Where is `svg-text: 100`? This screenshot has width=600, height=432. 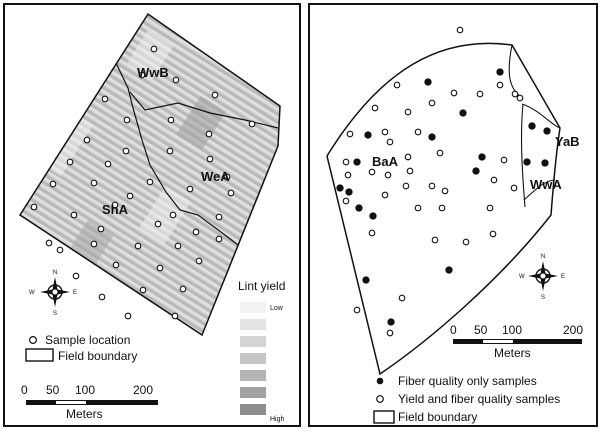 svg-text: 100 is located at coordinates (85, 390).